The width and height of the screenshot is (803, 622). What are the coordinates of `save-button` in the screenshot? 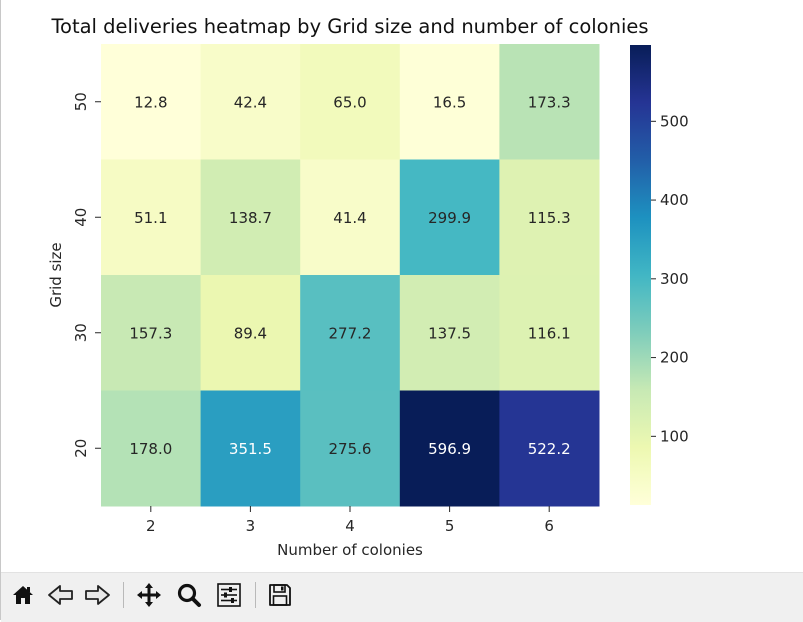 It's located at (280, 595).